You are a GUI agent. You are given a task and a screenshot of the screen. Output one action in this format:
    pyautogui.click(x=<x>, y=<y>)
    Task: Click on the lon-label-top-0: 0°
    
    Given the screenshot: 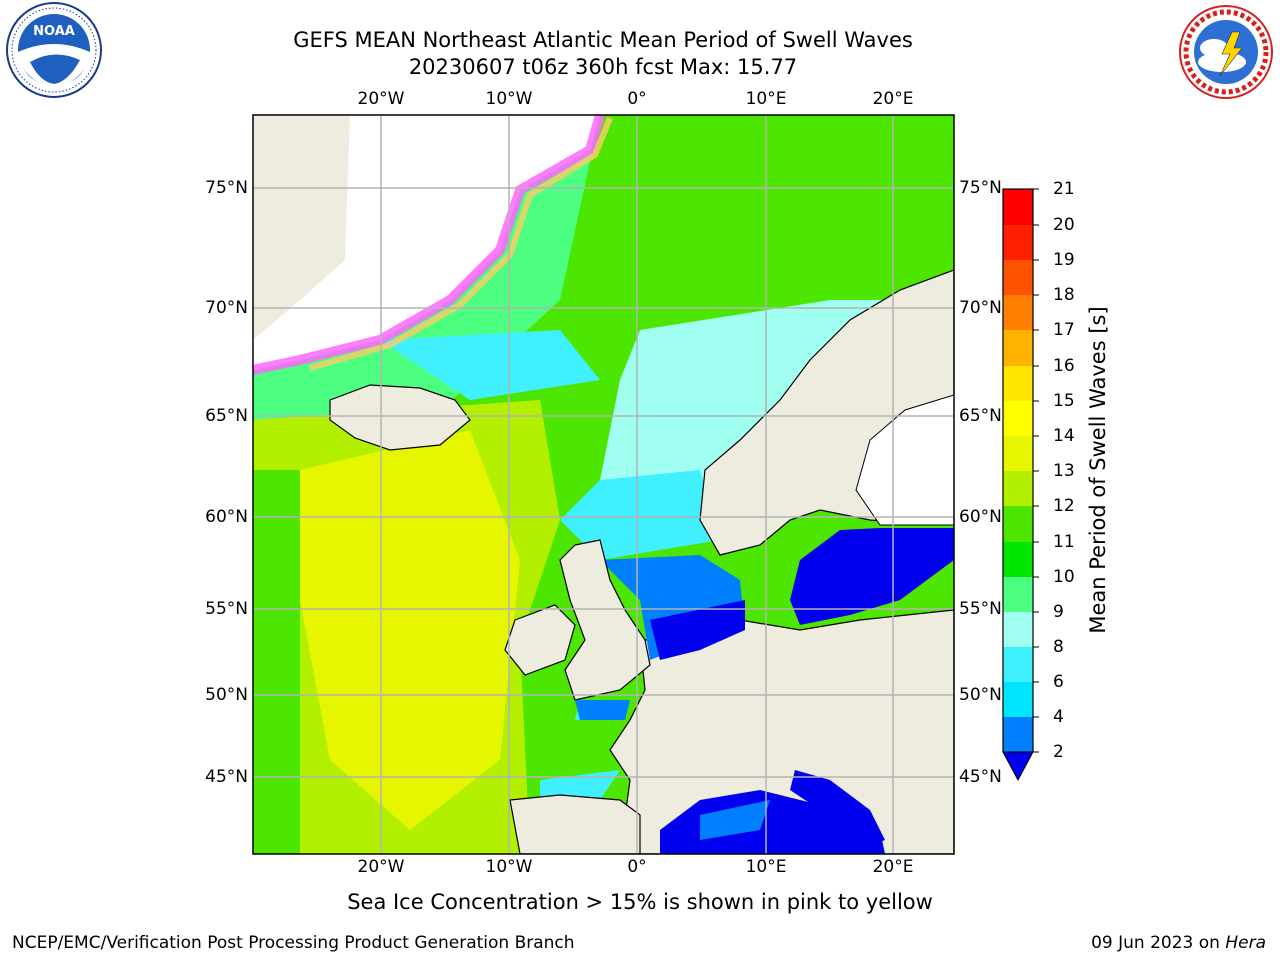 What is the action you would take?
    pyautogui.click(x=637, y=99)
    